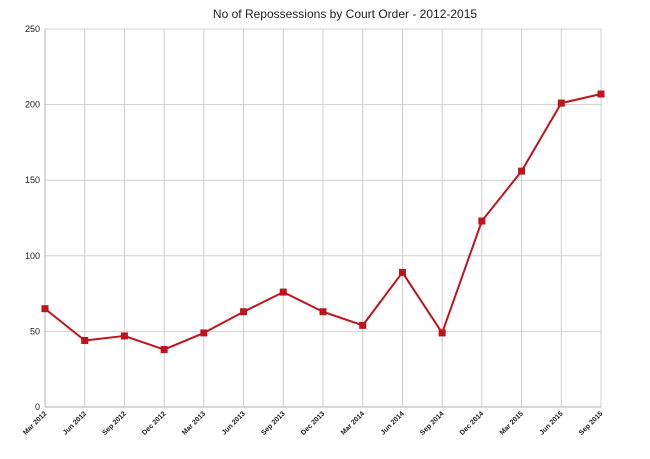 The image size is (650, 459). I want to click on x-tick-label: Mar 2012, so click(35, 423).